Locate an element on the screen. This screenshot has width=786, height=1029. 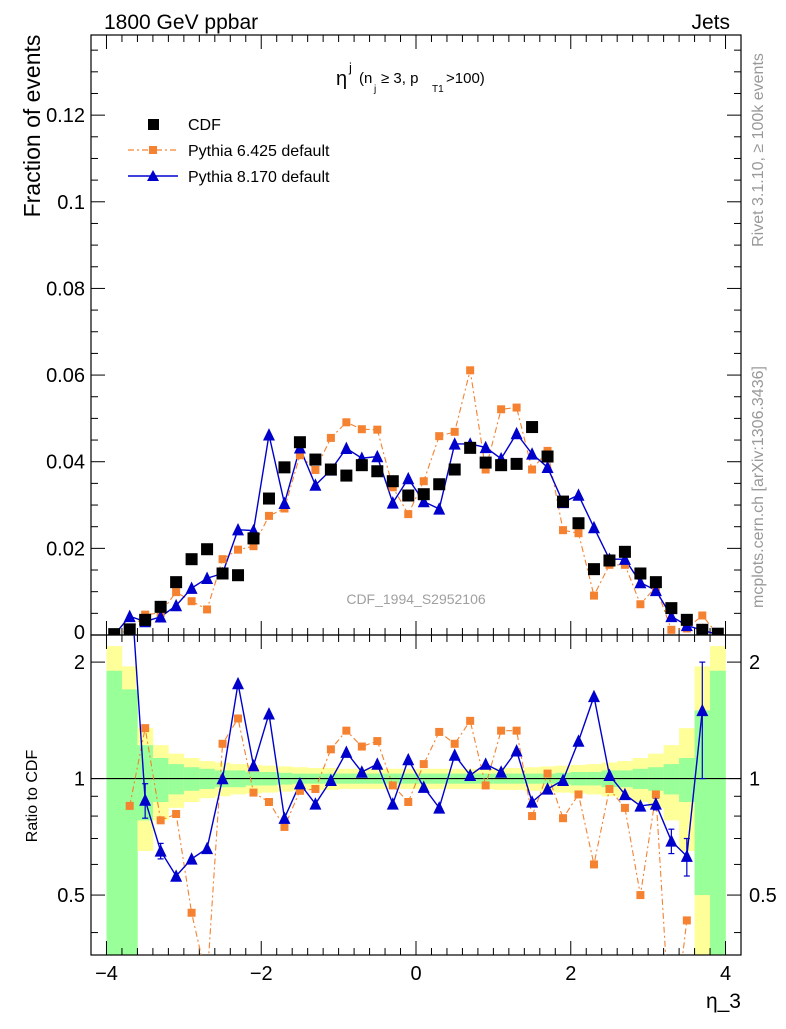
title-geq: ≥ 3, p is located at coordinates (399, 78).